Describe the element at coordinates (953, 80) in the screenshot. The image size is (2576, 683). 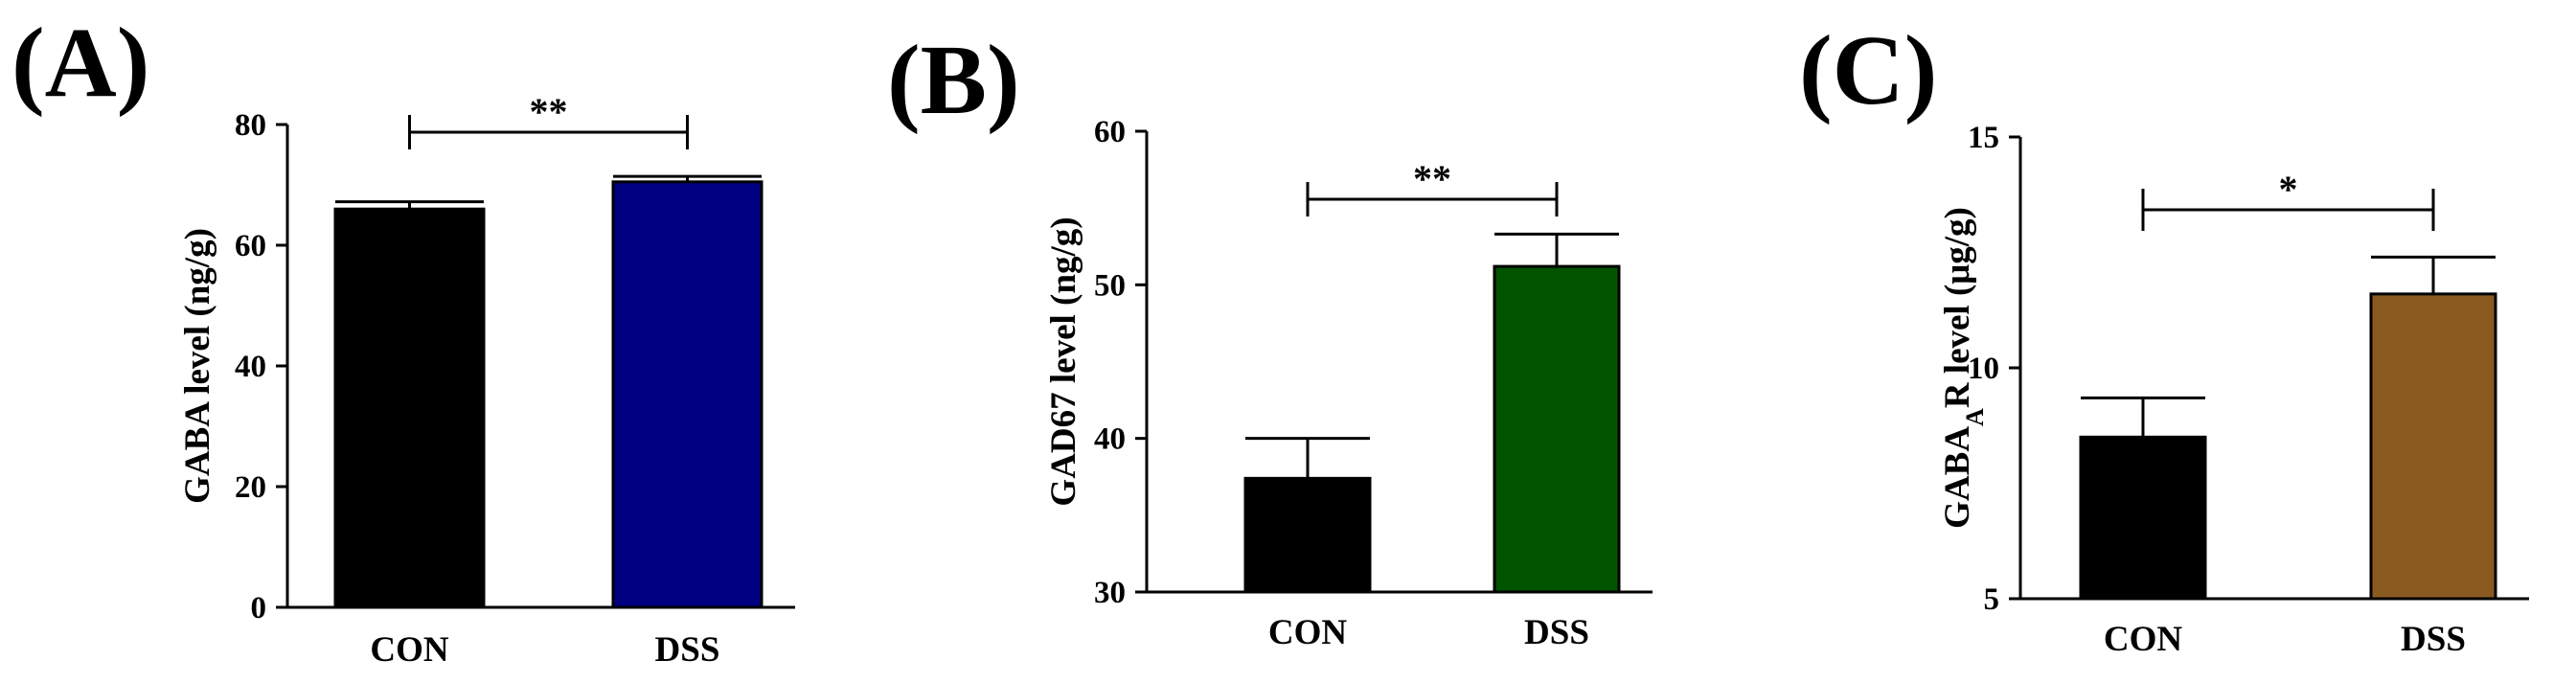
I see `panel-label: (B)` at that location.